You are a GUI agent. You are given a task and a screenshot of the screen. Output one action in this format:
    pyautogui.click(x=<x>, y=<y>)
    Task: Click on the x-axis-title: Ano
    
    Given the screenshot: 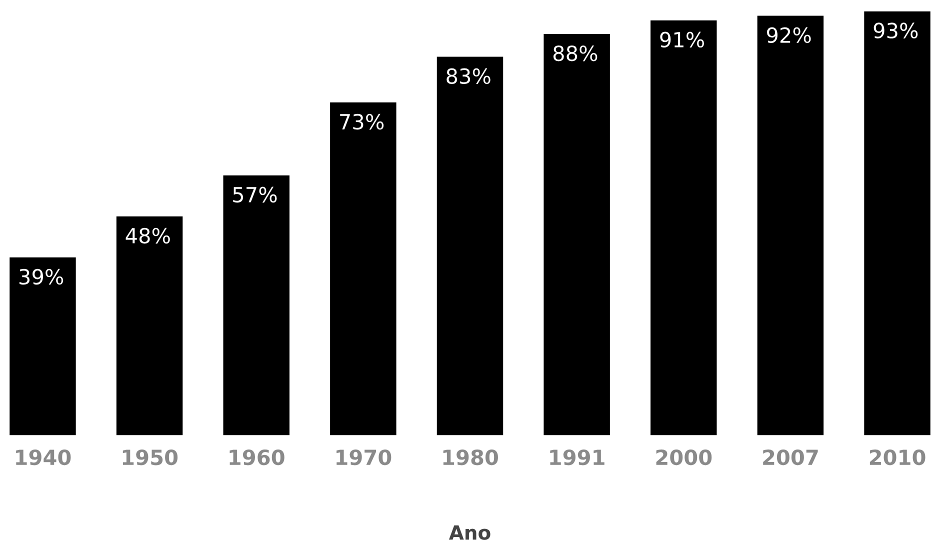 What is the action you would take?
    pyautogui.click(x=469, y=532)
    